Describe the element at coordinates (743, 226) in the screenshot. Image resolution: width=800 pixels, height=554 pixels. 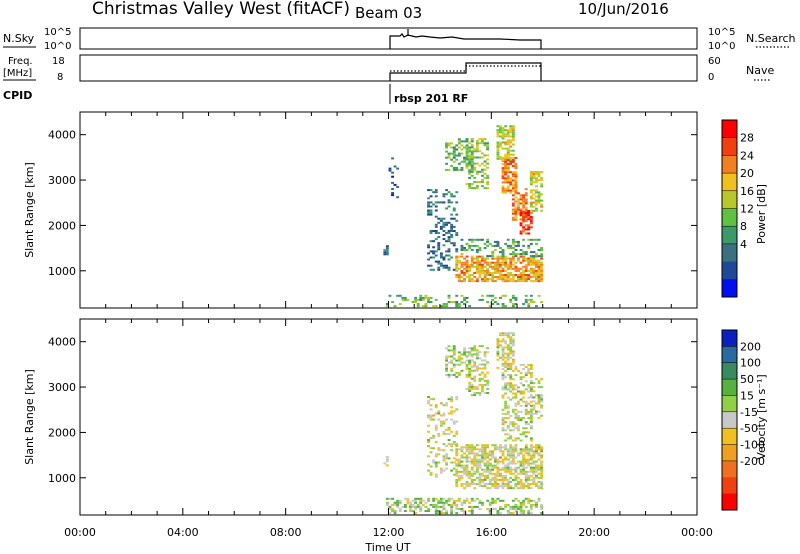
I see `power-colorbar-label: 8` at that location.